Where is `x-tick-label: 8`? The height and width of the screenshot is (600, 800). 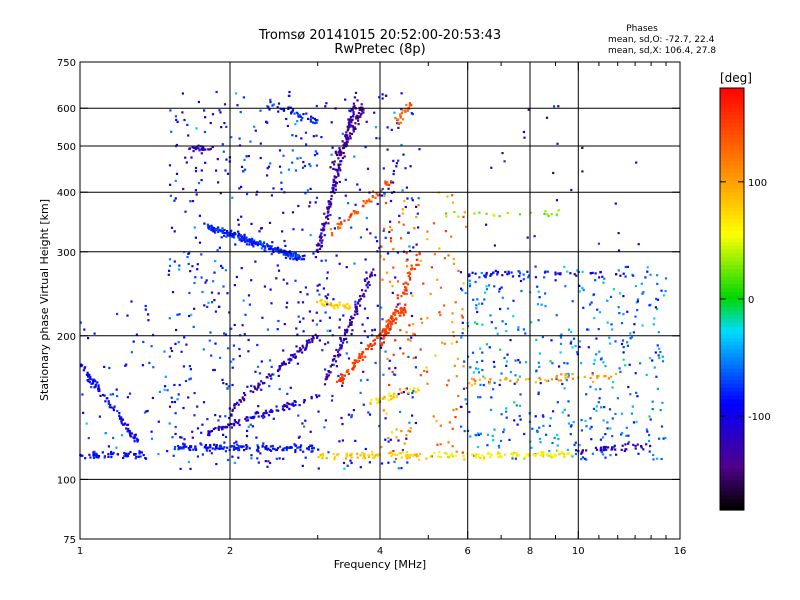
x-tick-label: 8 is located at coordinates (530, 551).